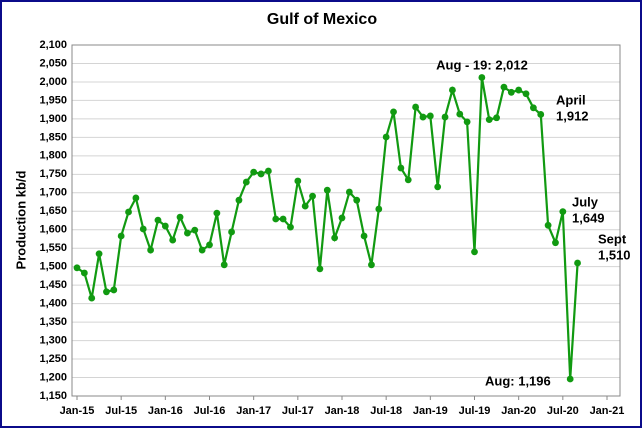 The image size is (642, 428). What do you see at coordinates (585, 201) in the screenshot?
I see `annotation: July` at bounding box center [585, 201].